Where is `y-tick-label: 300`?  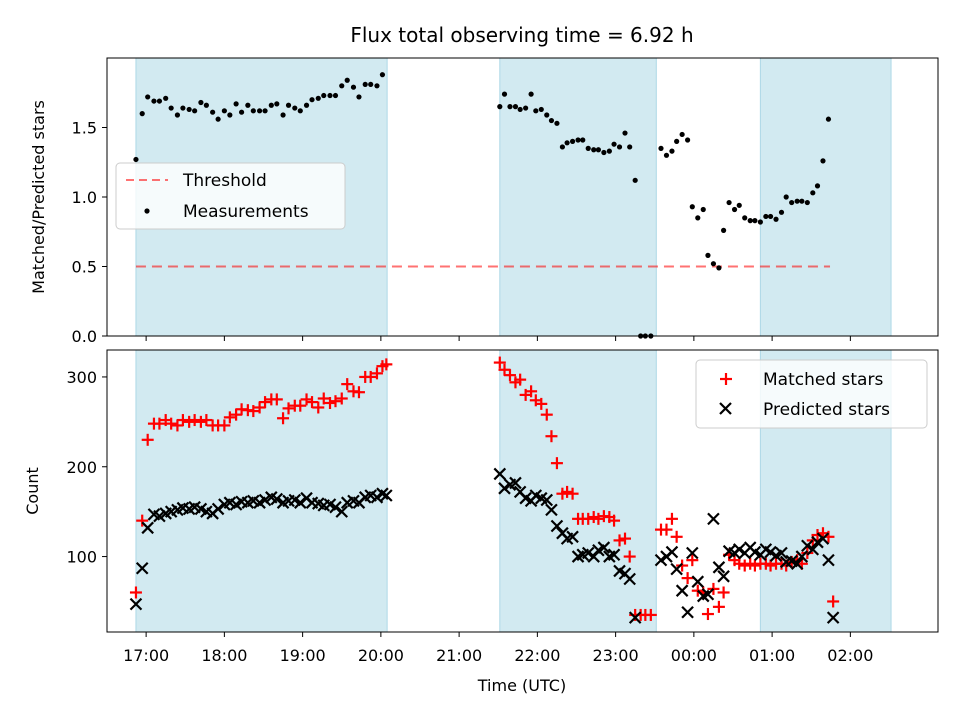
y-tick-label: 300 is located at coordinates (81, 377).